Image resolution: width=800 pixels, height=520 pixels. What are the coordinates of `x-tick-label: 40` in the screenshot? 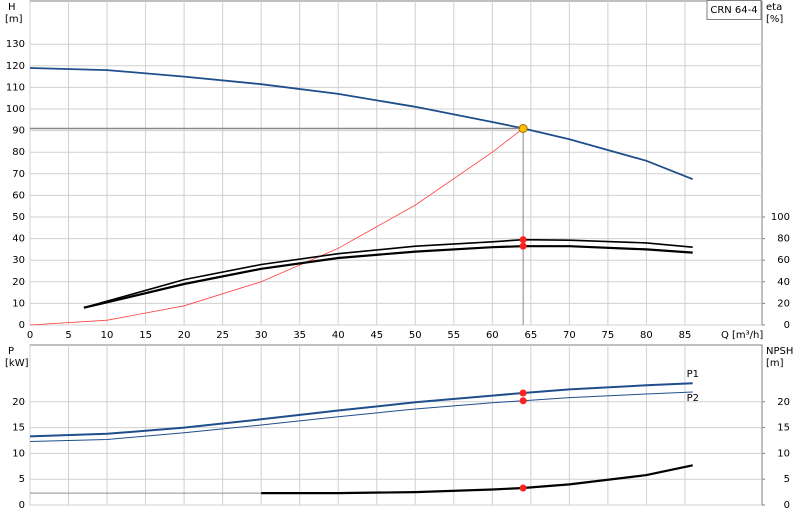 It's located at (338, 335).